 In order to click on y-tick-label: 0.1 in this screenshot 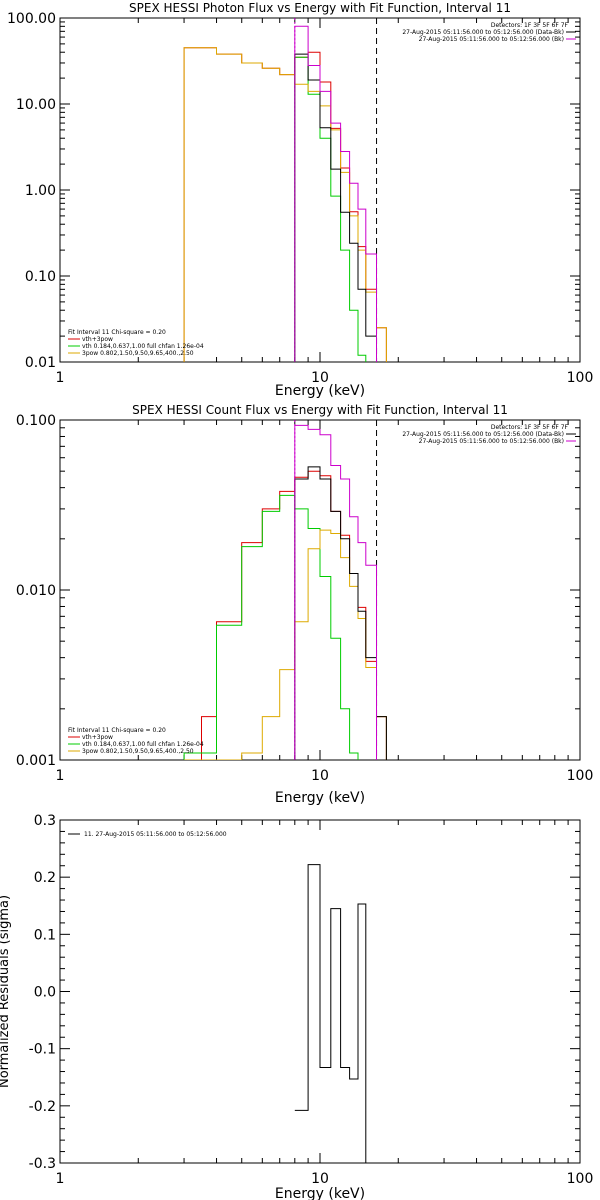, I will do `click(45, 935)`.